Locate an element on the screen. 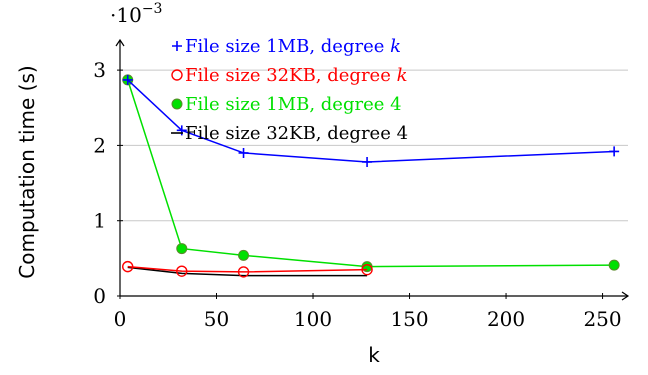 This screenshot has height=375, width=648. y-axis-label: Computation time (s) is located at coordinates (27, 171).